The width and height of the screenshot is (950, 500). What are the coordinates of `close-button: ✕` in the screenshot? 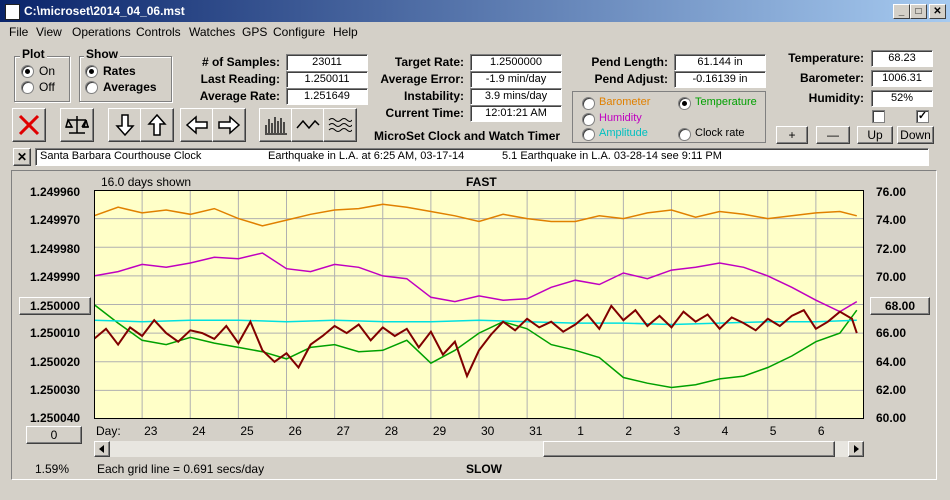 It's located at (937, 11).